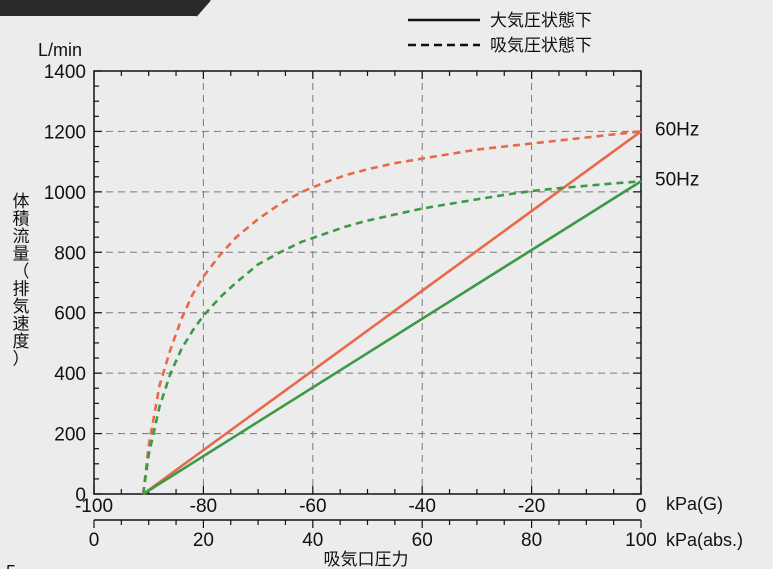 This screenshot has height=569, width=773. Describe the element at coordinates (94, 540) in the screenshot. I see `x-tick-label-abs: 0` at that location.